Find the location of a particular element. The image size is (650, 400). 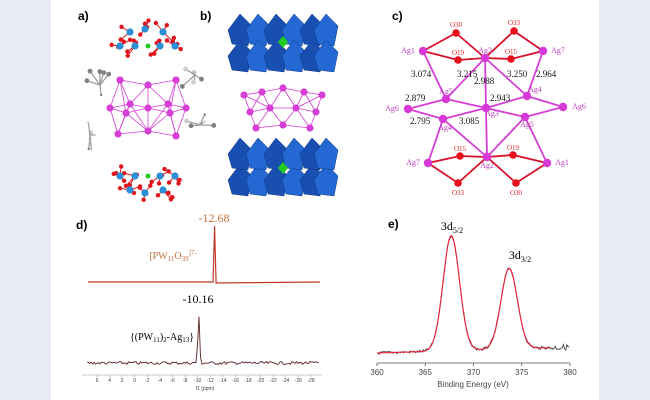

x-tick-label-d: -18 is located at coordinates (247, 381).